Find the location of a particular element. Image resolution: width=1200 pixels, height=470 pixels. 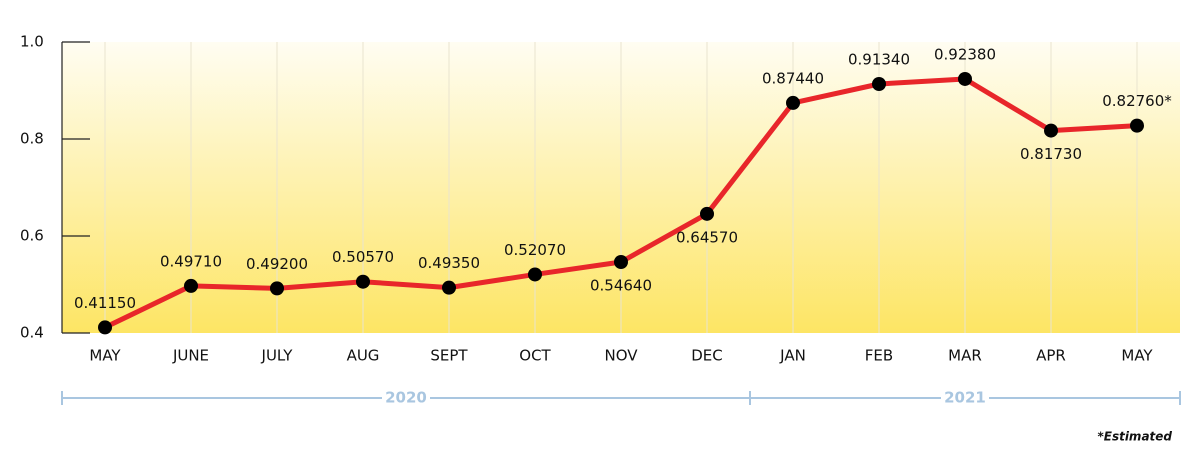

y-tick-label: 0.4 is located at coordinates (32, 333).